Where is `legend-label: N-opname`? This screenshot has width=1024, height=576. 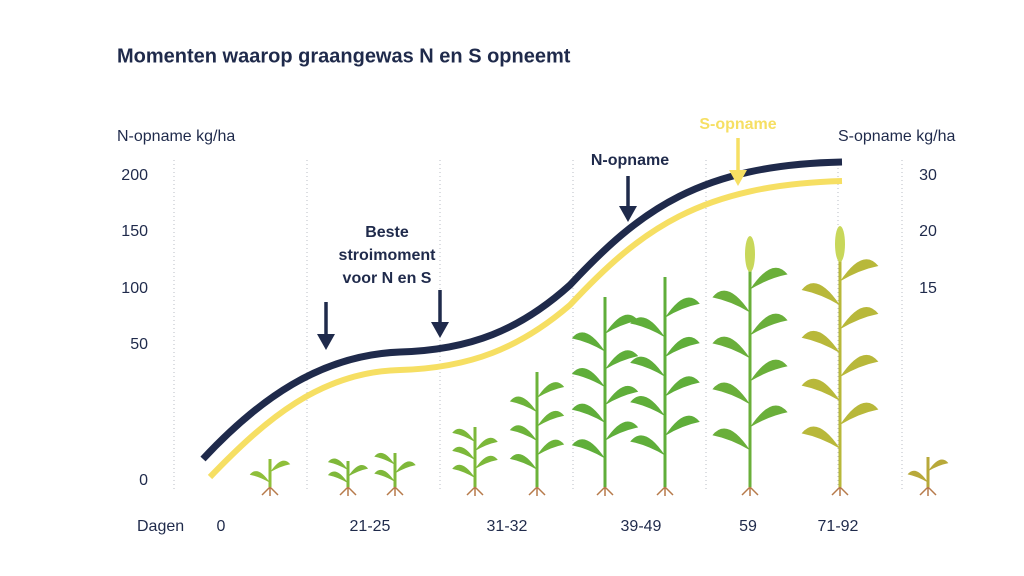
legend-label: N-opname is located at coordinates (630, 160).